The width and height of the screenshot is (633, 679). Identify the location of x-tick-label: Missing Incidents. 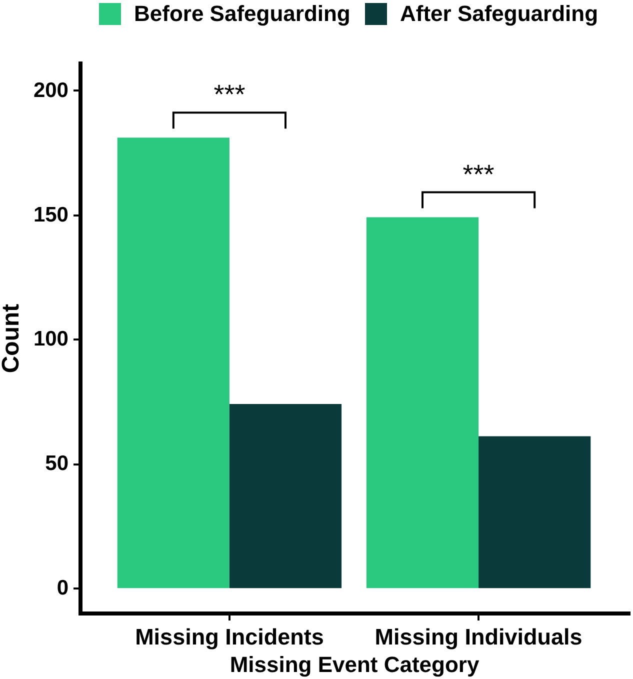
(229, 637).